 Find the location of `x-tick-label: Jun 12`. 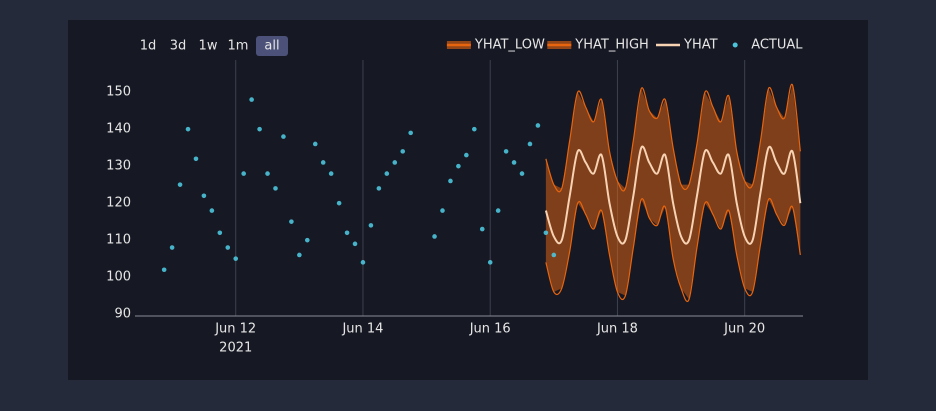

x-tick-label: Jun 12 is located at coordinates (235, 329).